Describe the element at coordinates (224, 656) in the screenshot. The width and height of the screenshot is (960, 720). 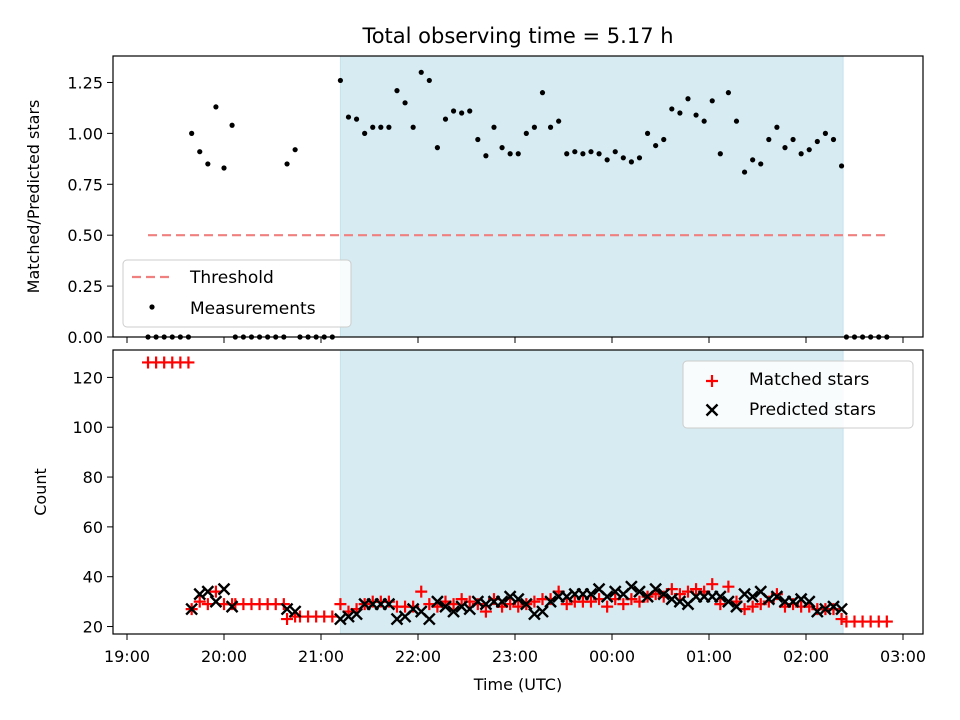
I see `x-tick-label: 20:00` at that location.